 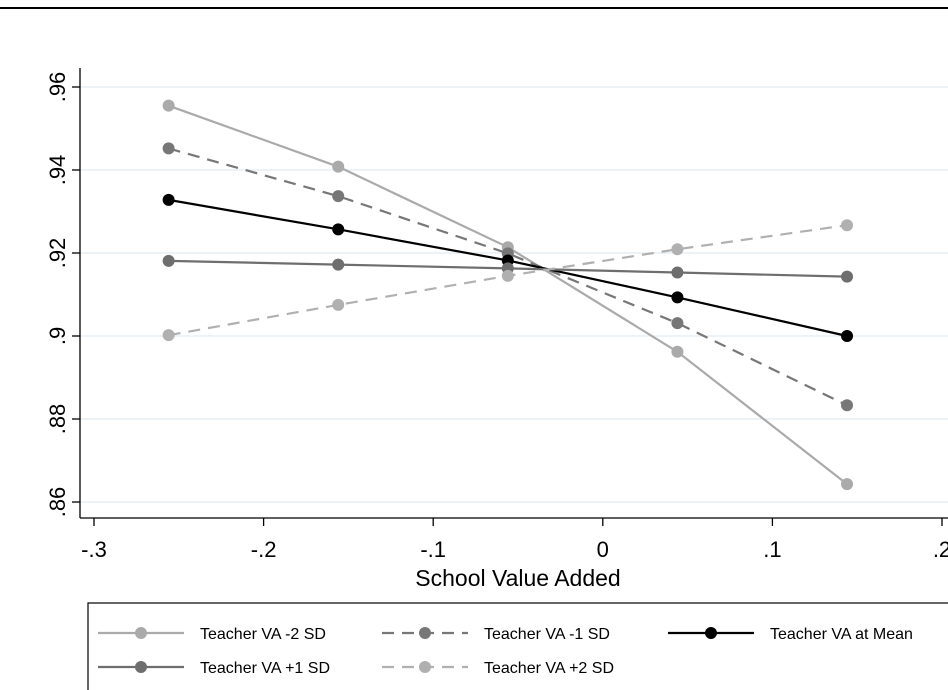 I want to click on x-axis-title: School Value Added, so click(x=517, y=578).